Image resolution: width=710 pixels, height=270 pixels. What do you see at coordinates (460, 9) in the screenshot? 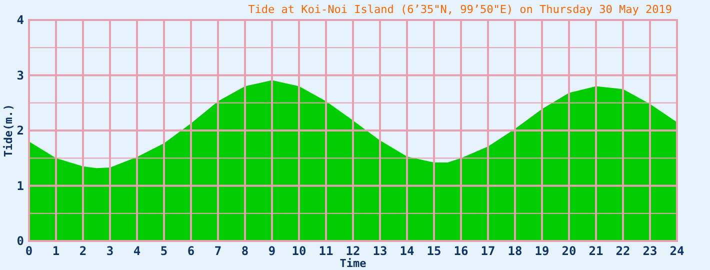
I see `chart-title: Tide at Koi-Noi Island (6’35"N, 99’50"E) on Thursday 30 May 2019` at bounding box center [460, 9].